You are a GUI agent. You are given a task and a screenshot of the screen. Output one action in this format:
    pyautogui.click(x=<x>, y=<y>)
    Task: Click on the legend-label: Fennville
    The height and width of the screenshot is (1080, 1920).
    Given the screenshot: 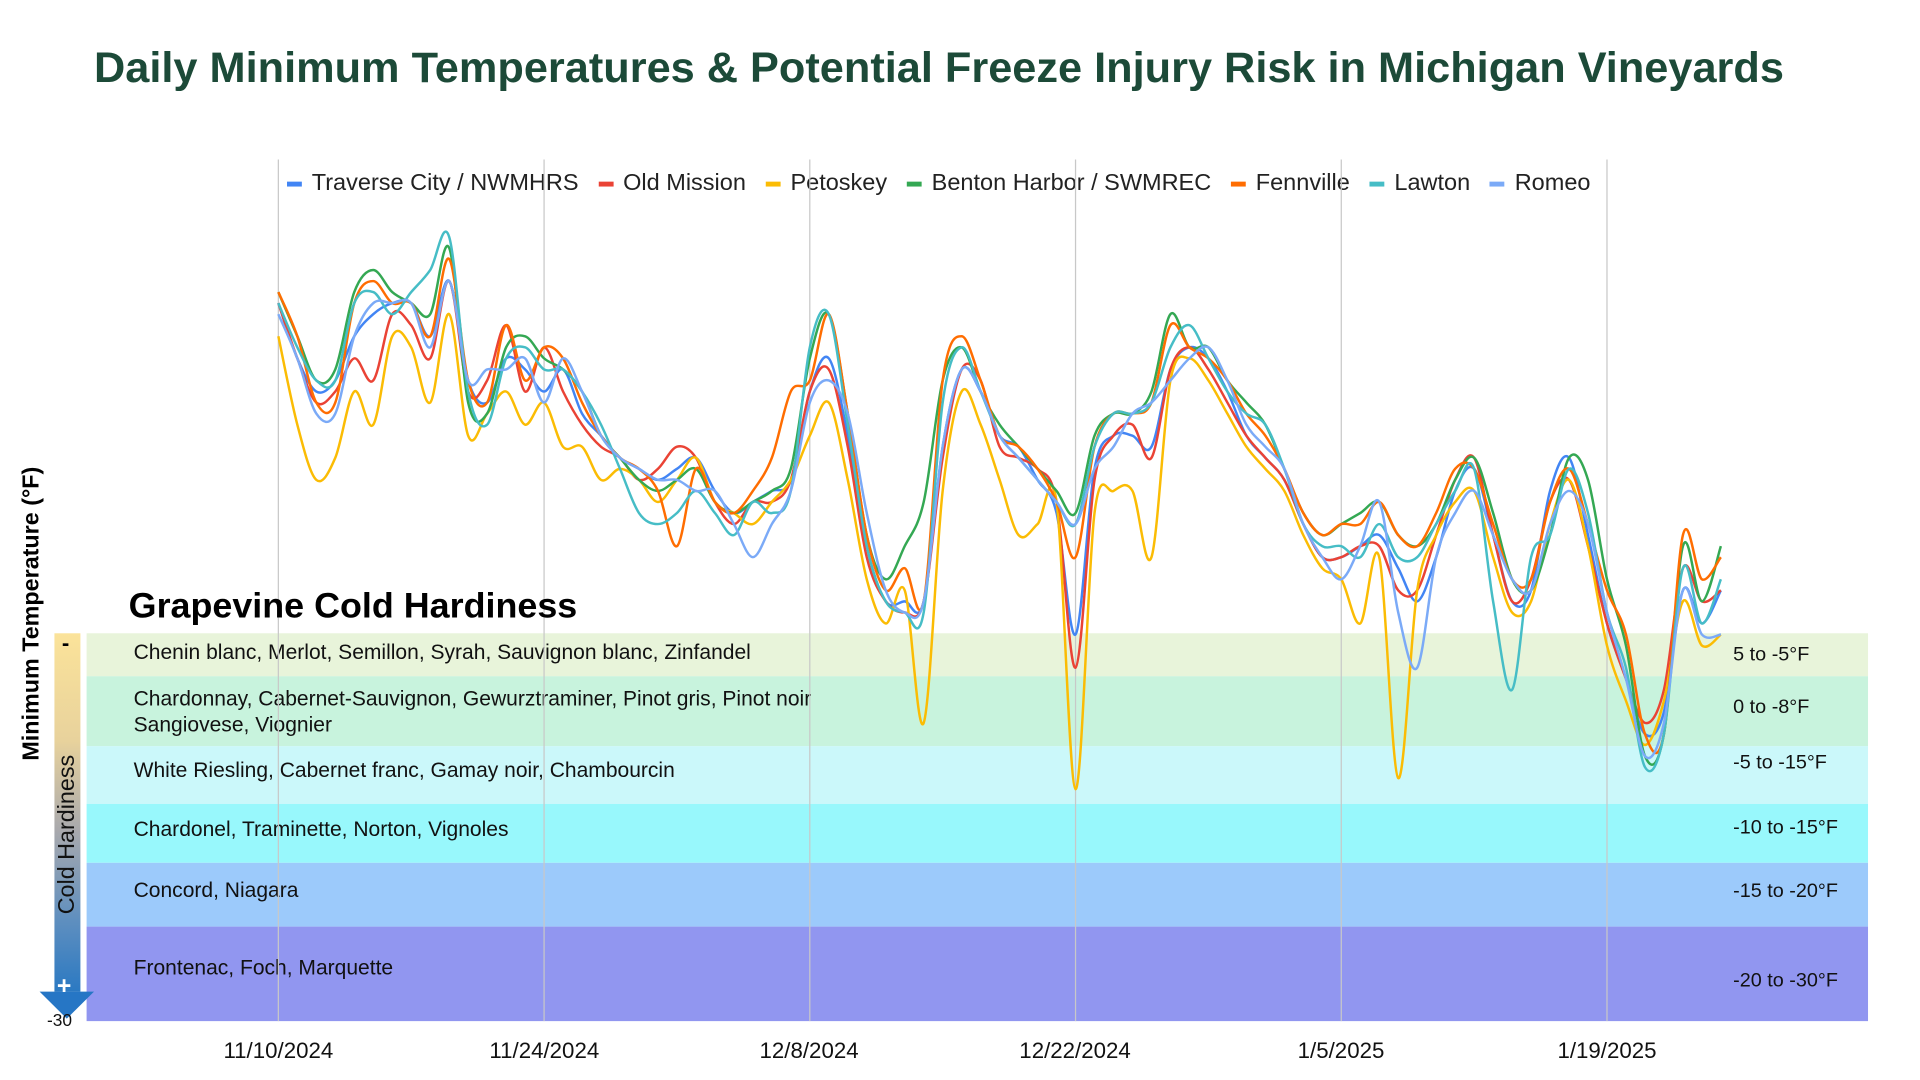 What is the action you would take?
    pyautogui.click(x=1302, y=183)
    